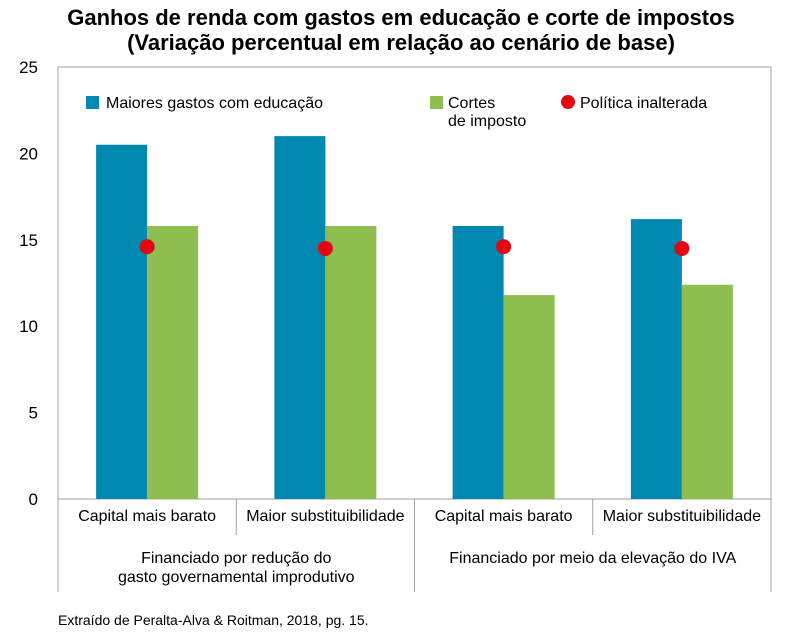 The height and width of the screenshot is (637, 803). What do you see at coordinates (436, 102) in the screenshot?
I see `legend-swatch-tax-cut` at bounding box center [436, 102].